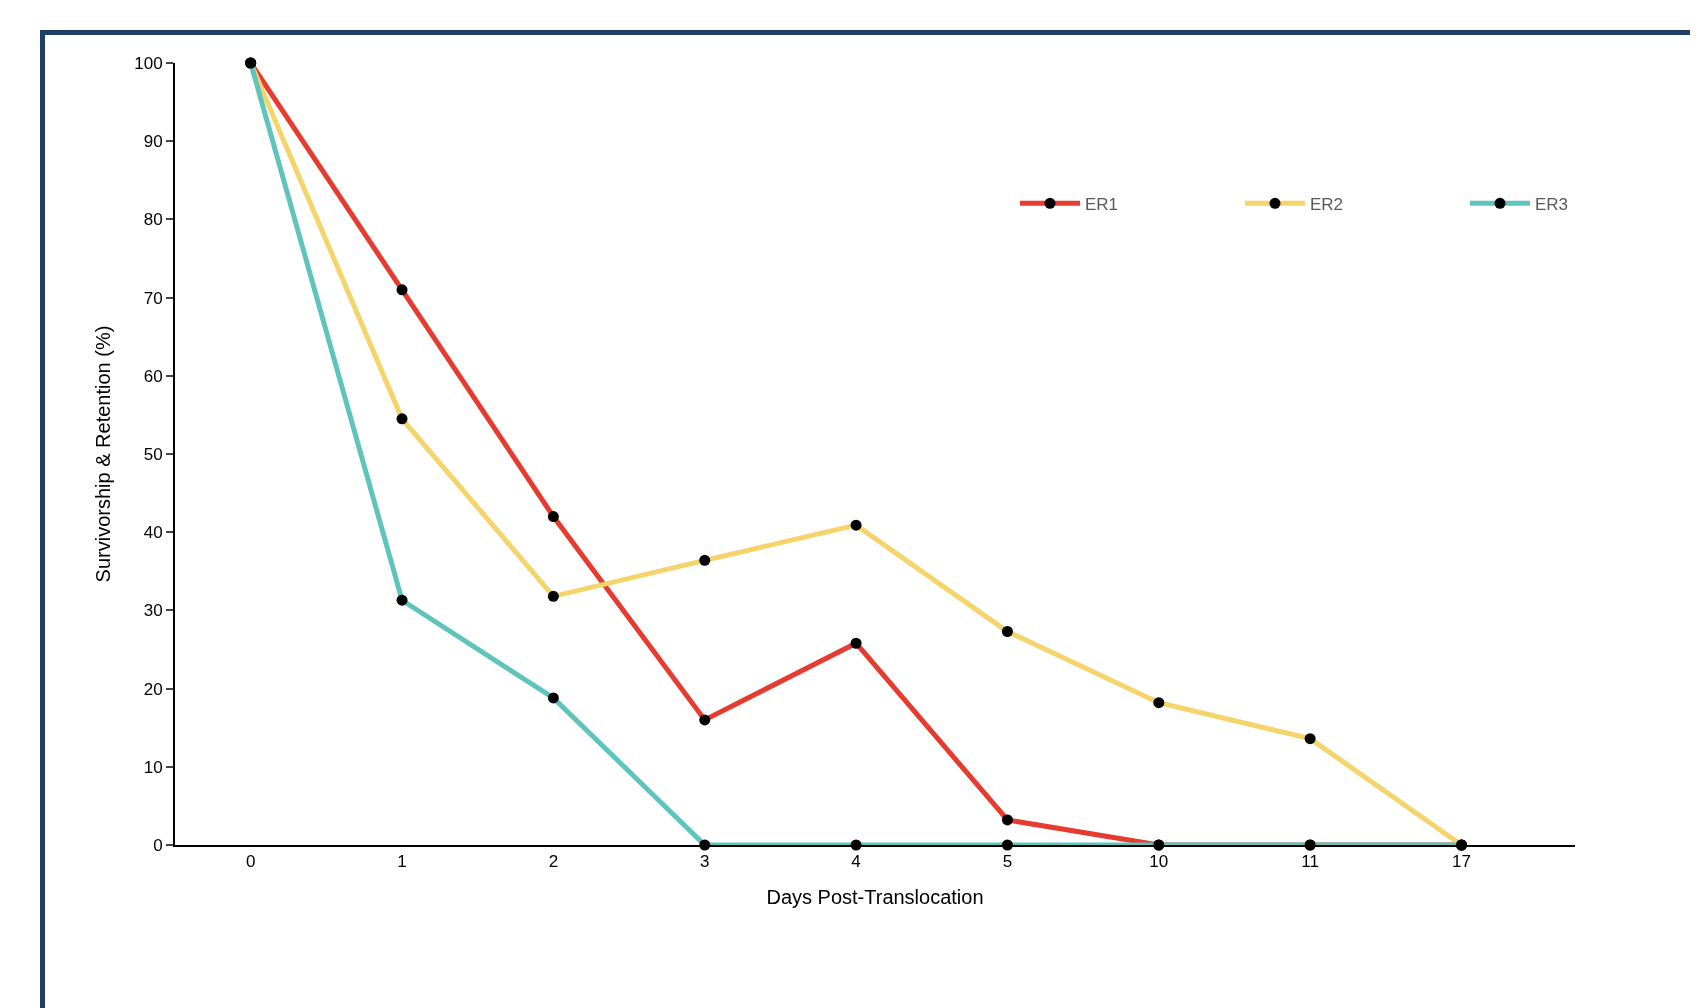  What do you see at coordinates (1461, 862) in the screenshot?
I see `x-tick-label: 17` at bounding box center [1461, 862].